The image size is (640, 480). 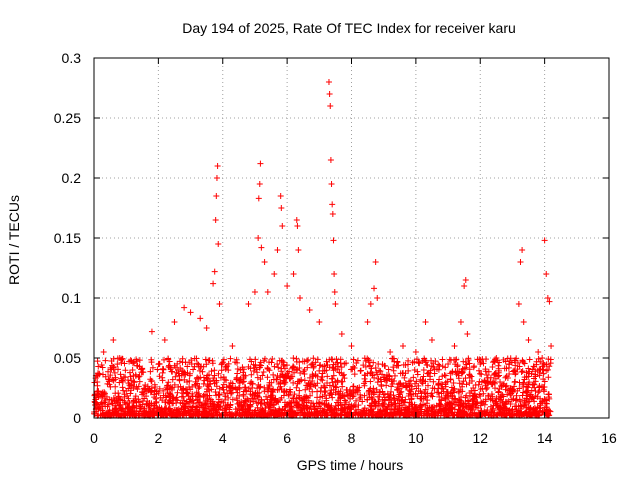 What do you see at coordinates (480, 438) in the screenshot?
I see `x-tick-label: 12` at bounding box center [480, 438].